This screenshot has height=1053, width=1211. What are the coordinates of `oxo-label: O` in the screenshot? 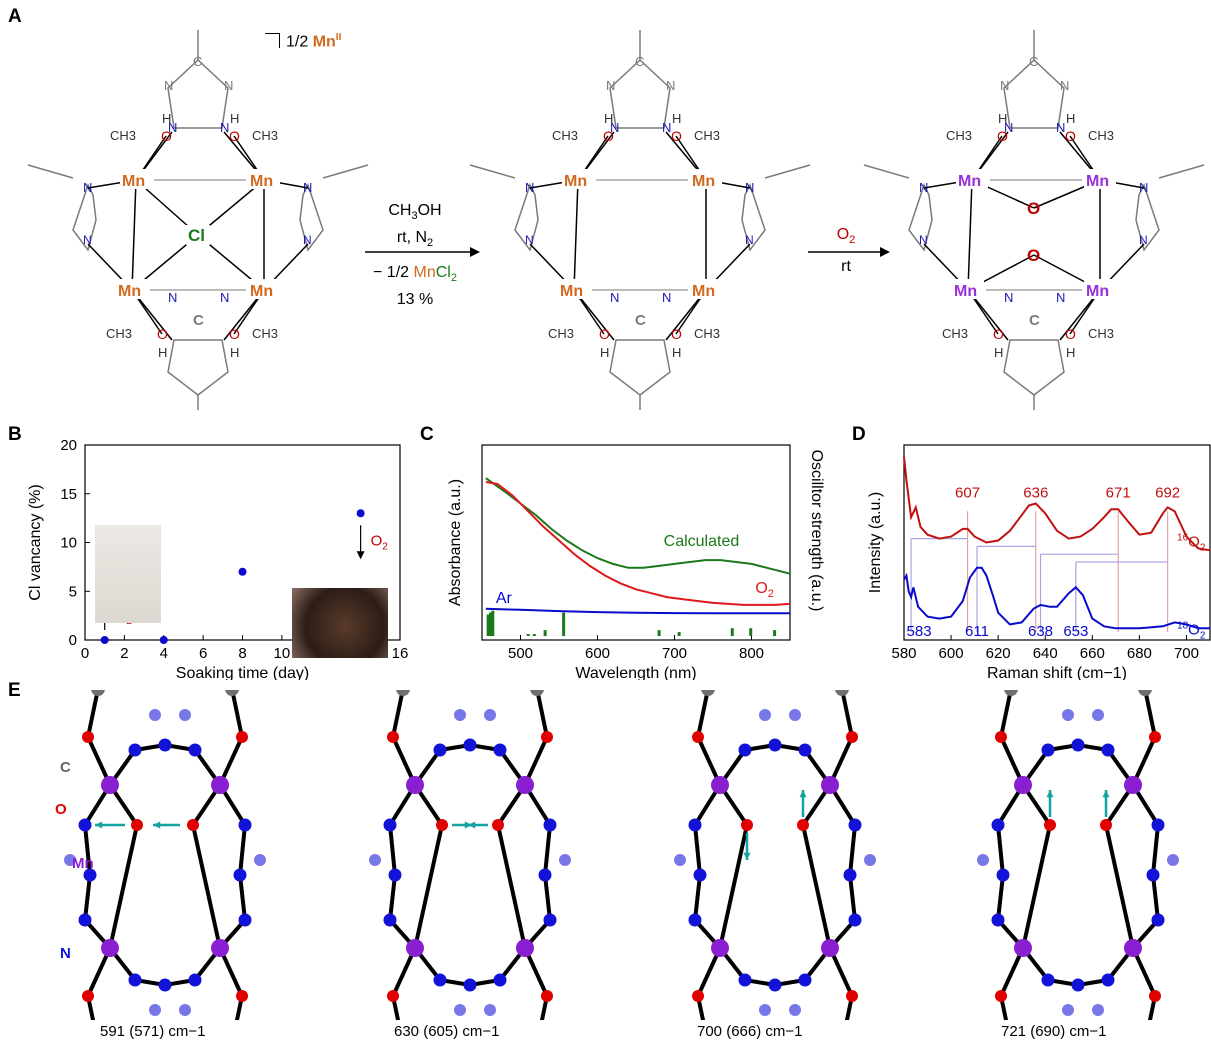 It's located at (1033, 208).